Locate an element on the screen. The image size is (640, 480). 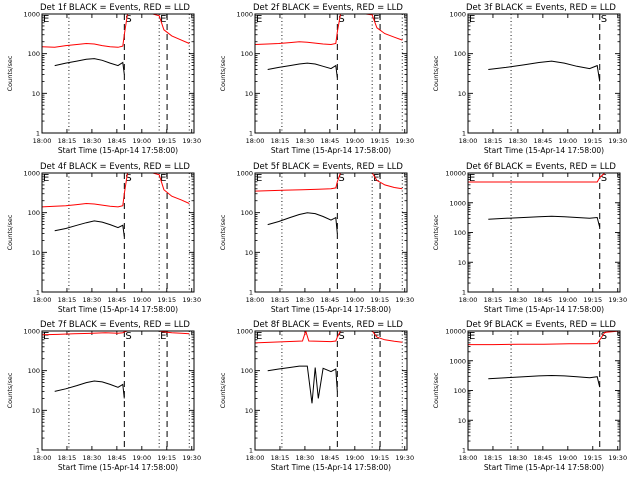
chart-title: Det 3f BLACK = Events, RED = LLD is located at coordinates (541, 8).